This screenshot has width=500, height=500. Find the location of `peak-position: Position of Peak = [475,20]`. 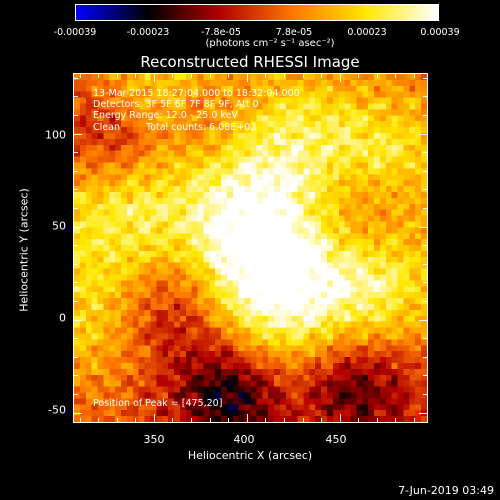

peak-position: Position of Peak = [475,20] is located at coordinates (158, 403).